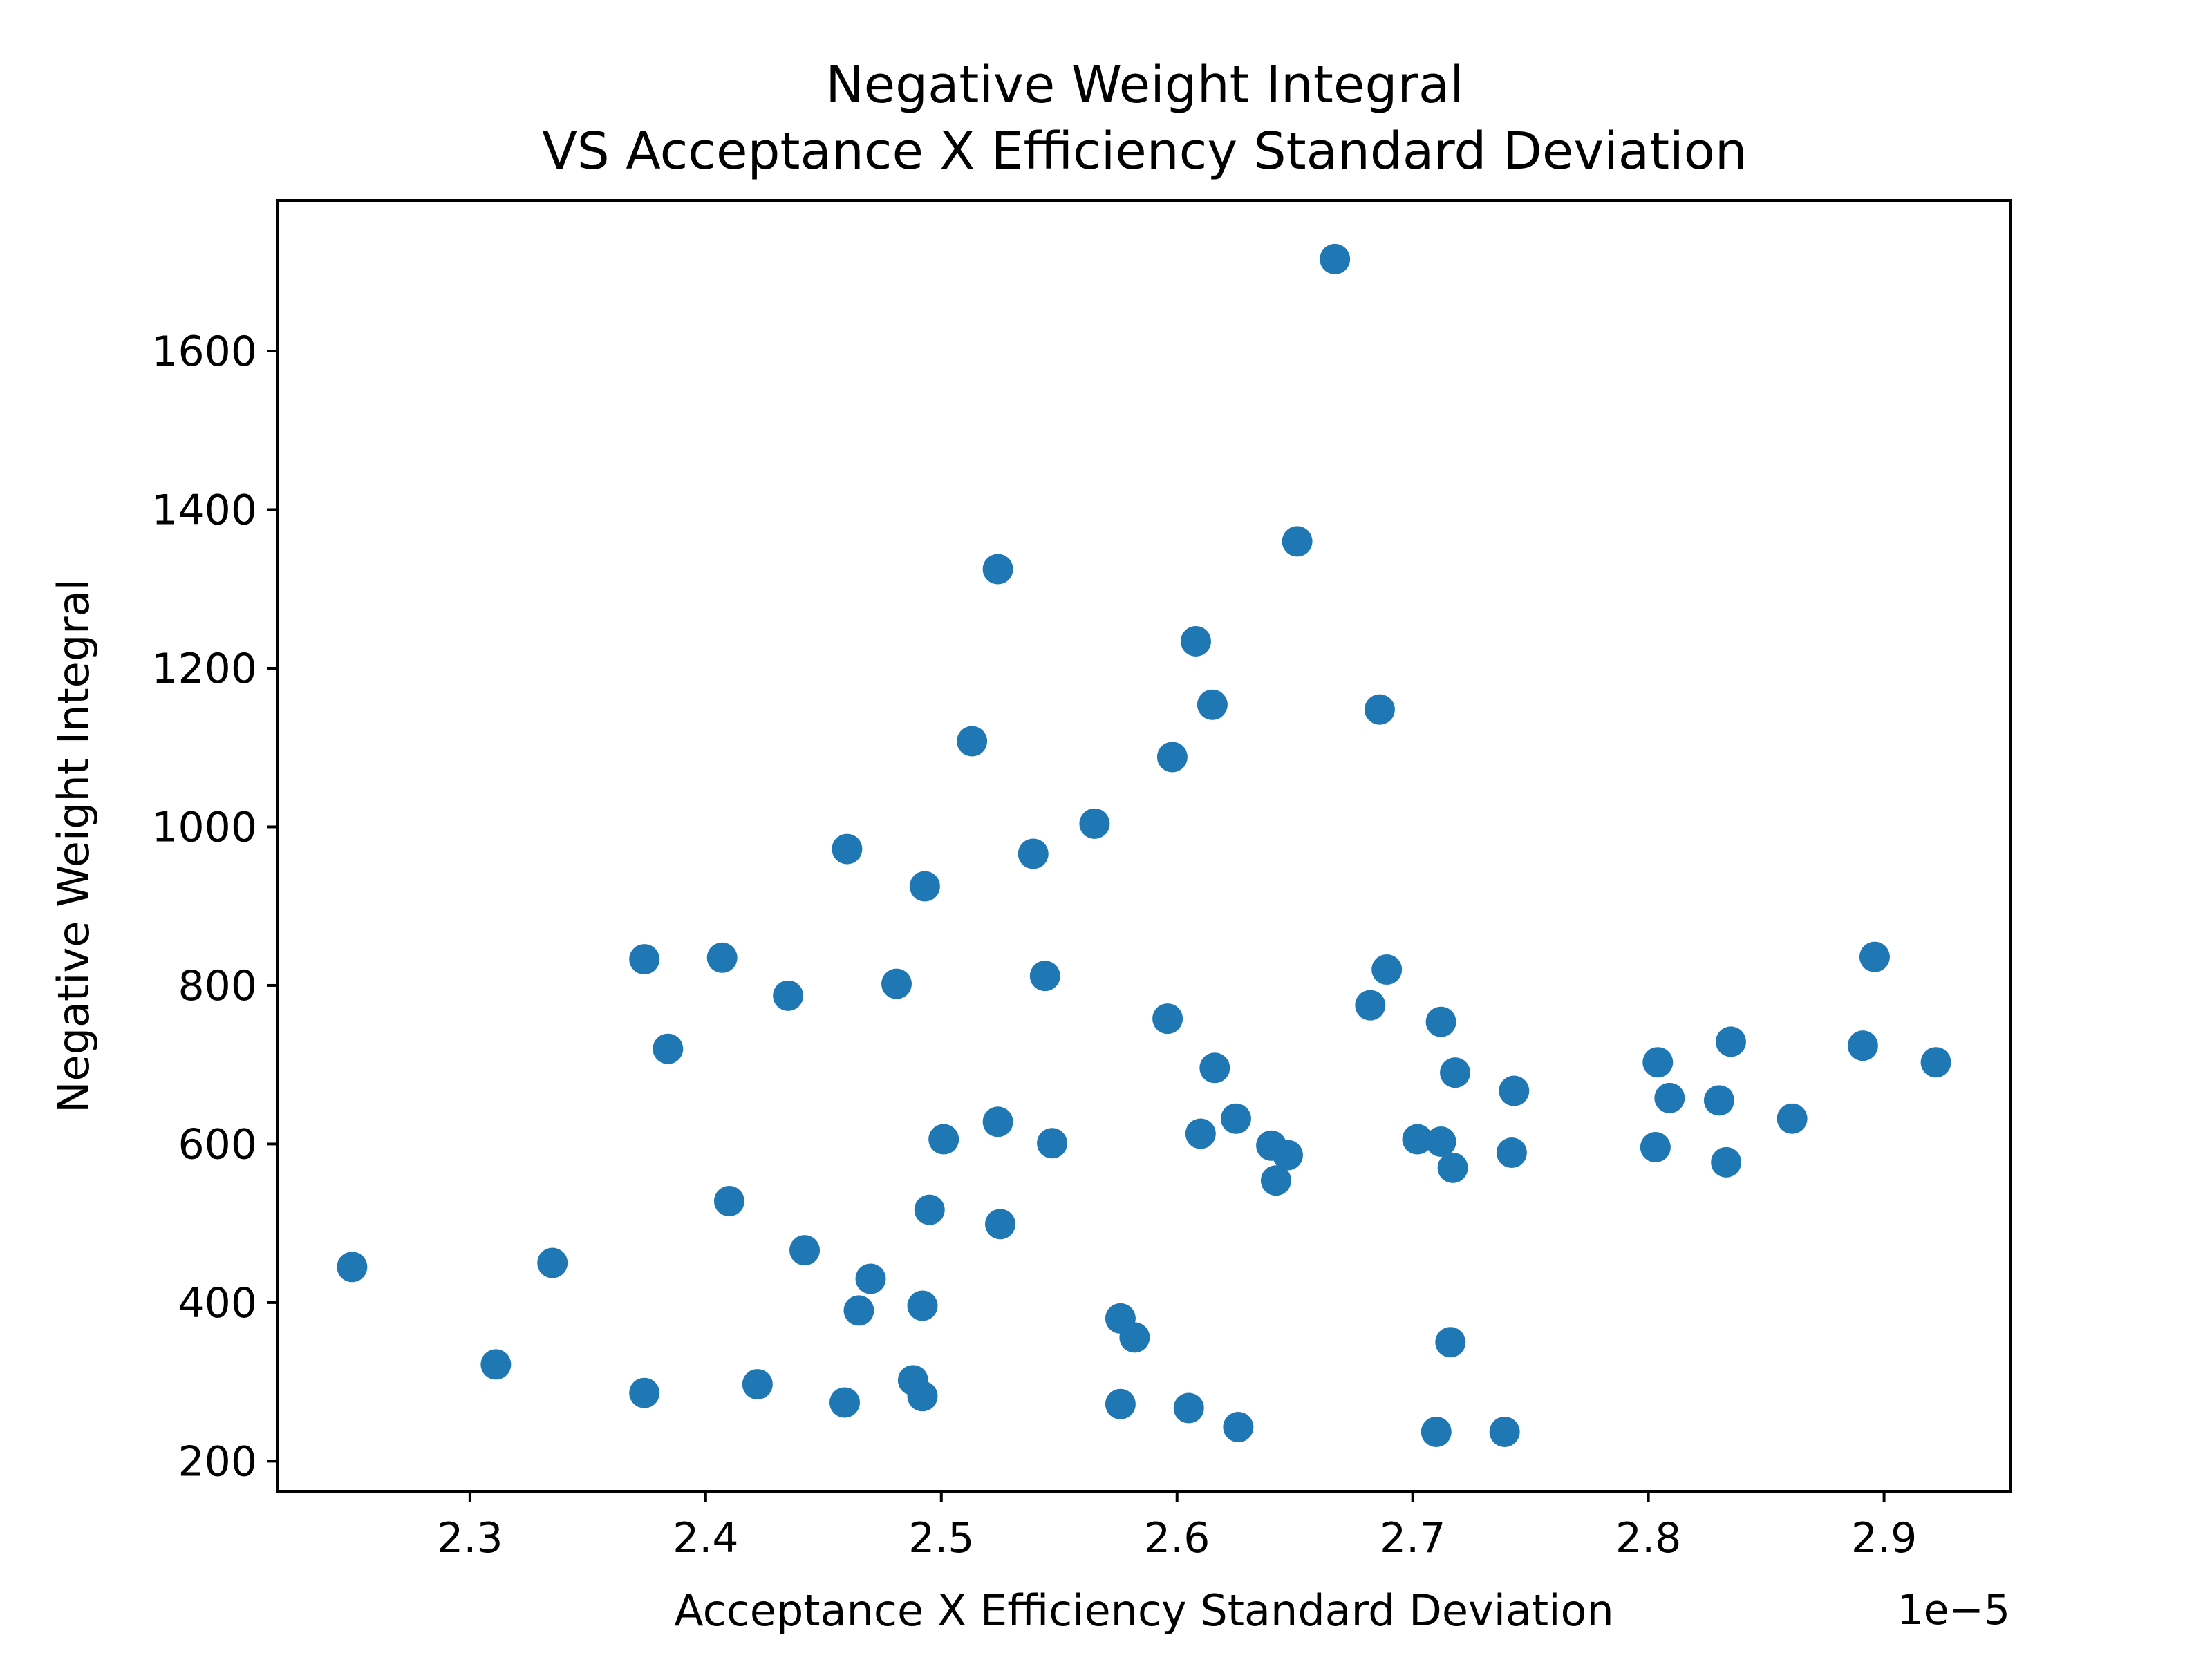  What do you see at coordinates (218, 986) in the screenshot?
I see `y-tick-label: 800` at bounding box center [218, 986].